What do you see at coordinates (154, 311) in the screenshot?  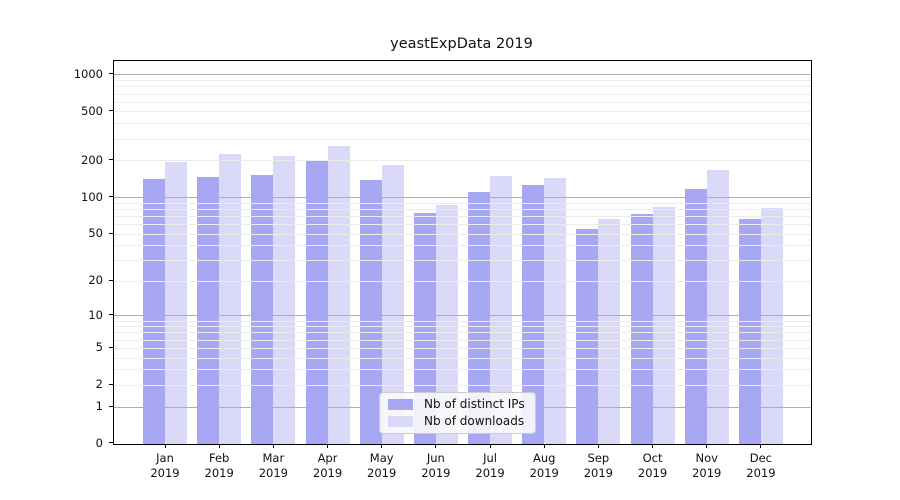 I see `bar-distinct-ips-jan` at bounding box center [154, 311].